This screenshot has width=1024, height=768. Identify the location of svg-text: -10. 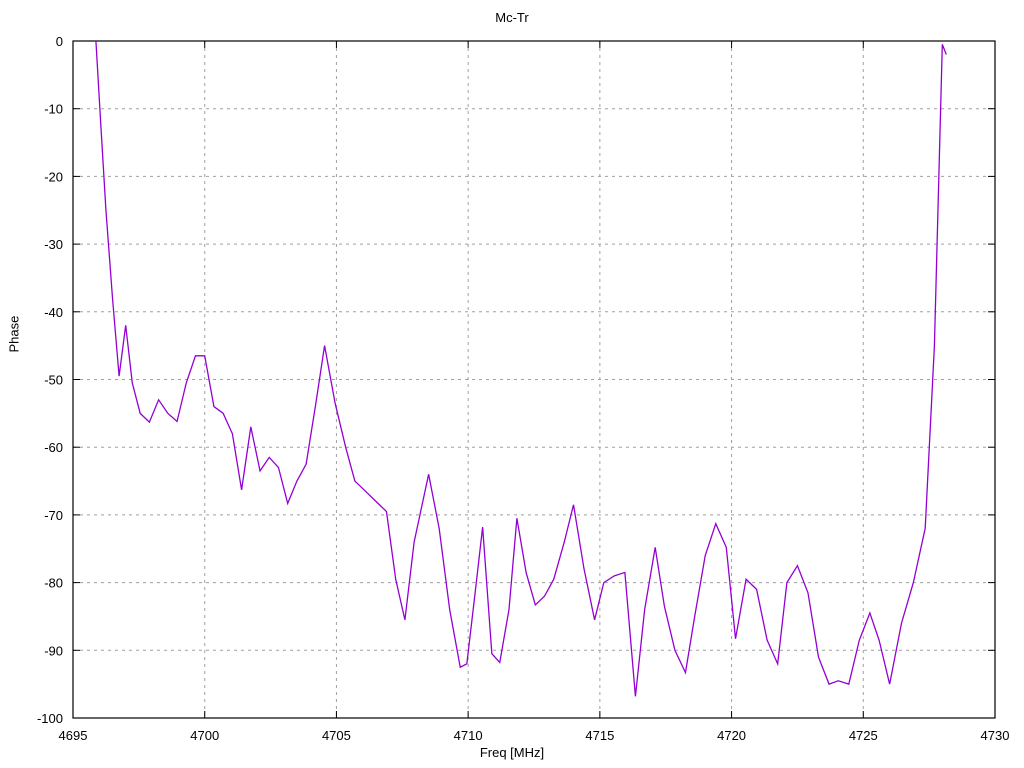
(53, 109).